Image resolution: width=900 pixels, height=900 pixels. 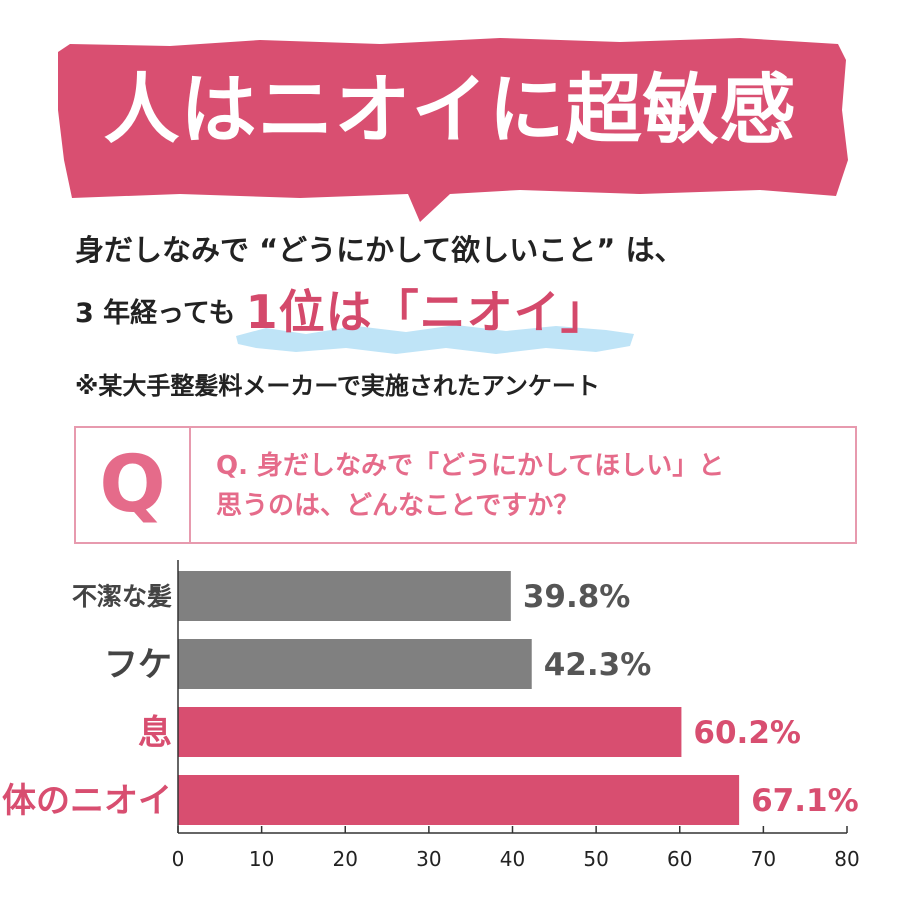 I want to click on value-label-3: 67.1%, so click(x=805, y=801).